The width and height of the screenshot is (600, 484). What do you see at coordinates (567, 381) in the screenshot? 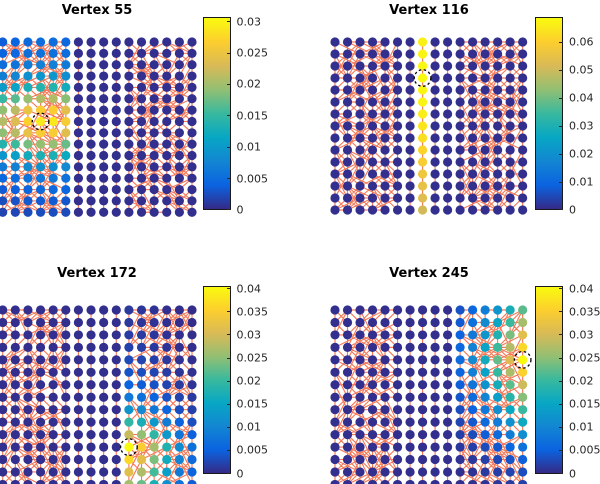
I see `colorbar-vertex-245: 0 0.005 0.01 0.015 0.02 0.025 0.03 0.035 0.04` at bounding box center [567, 381].